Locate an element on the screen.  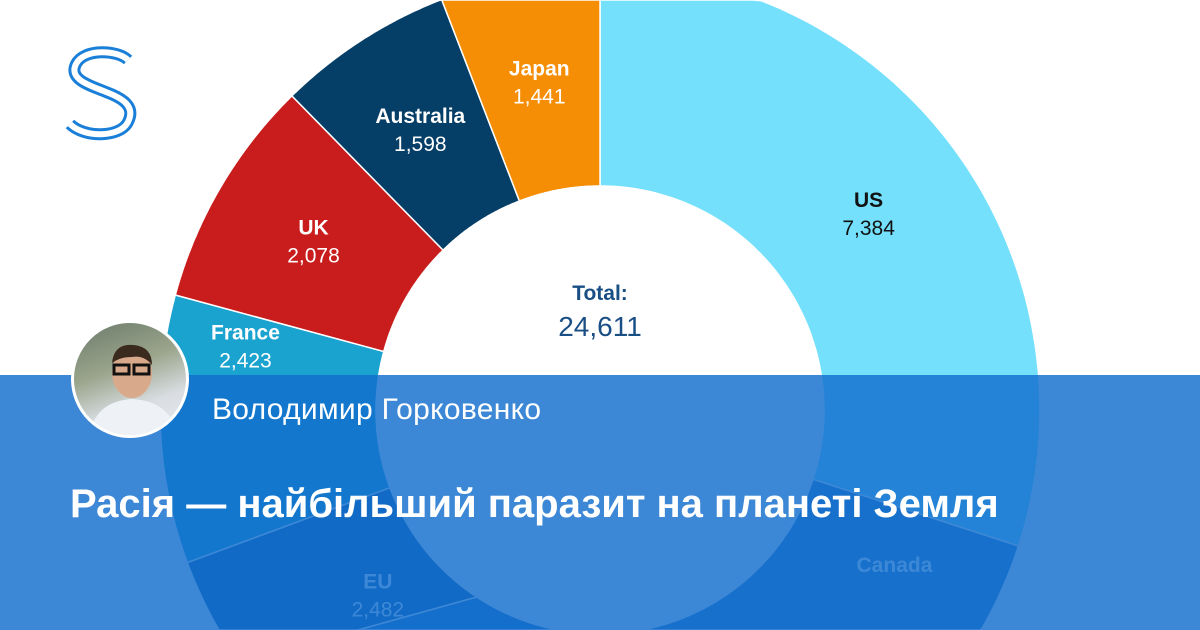
slice-value-label: 2,423 is located at coordinates (245, 360).